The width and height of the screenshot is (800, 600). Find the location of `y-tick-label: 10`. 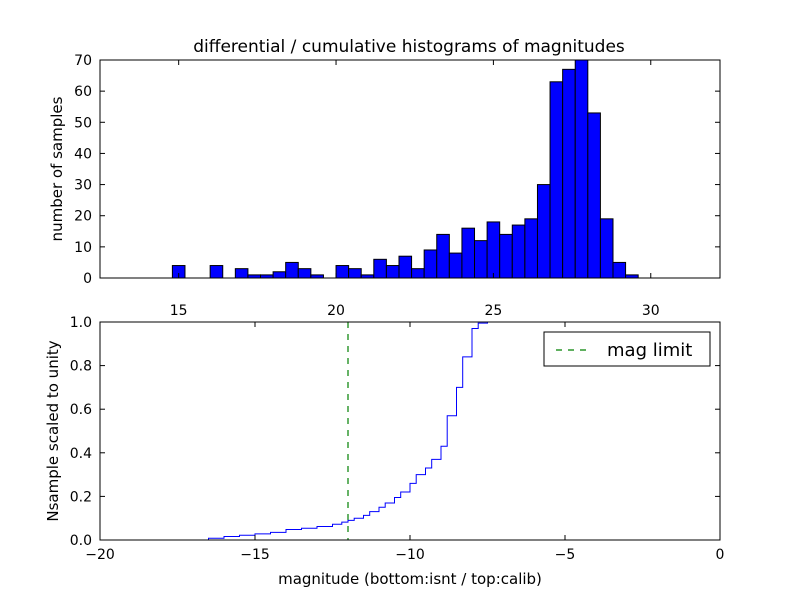

y-tick-label: 10 is located at coordinates (83, 248).